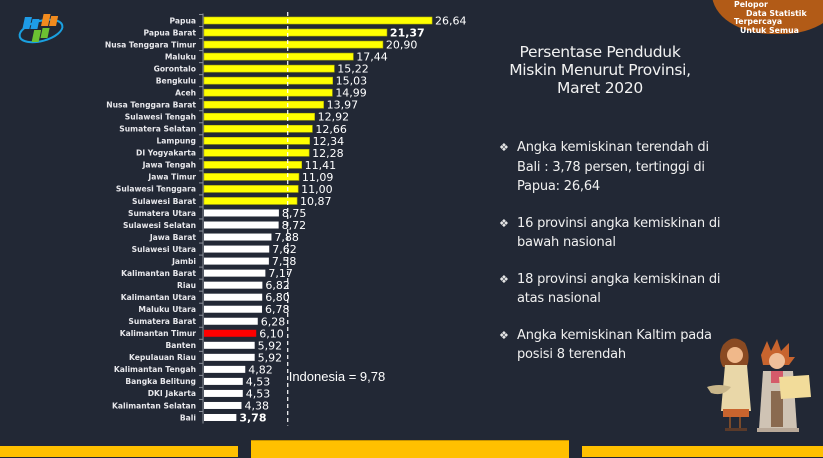  Describe the element at coordinates (151, 105) in the screenshot. I see `category-label: Nusa Tenggara Barat` at that location.